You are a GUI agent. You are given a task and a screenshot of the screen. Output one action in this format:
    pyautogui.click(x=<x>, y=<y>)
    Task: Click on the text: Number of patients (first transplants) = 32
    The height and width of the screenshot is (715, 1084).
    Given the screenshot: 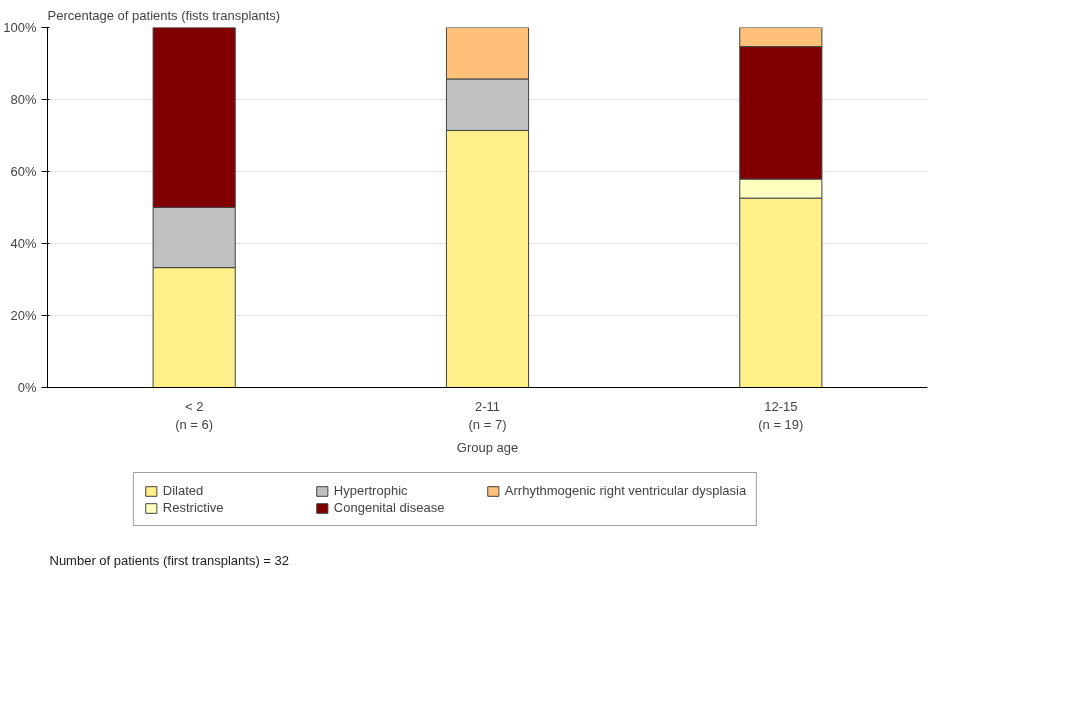 What is the action you would take?
    pyautogui.click(x=169, y=560)
    